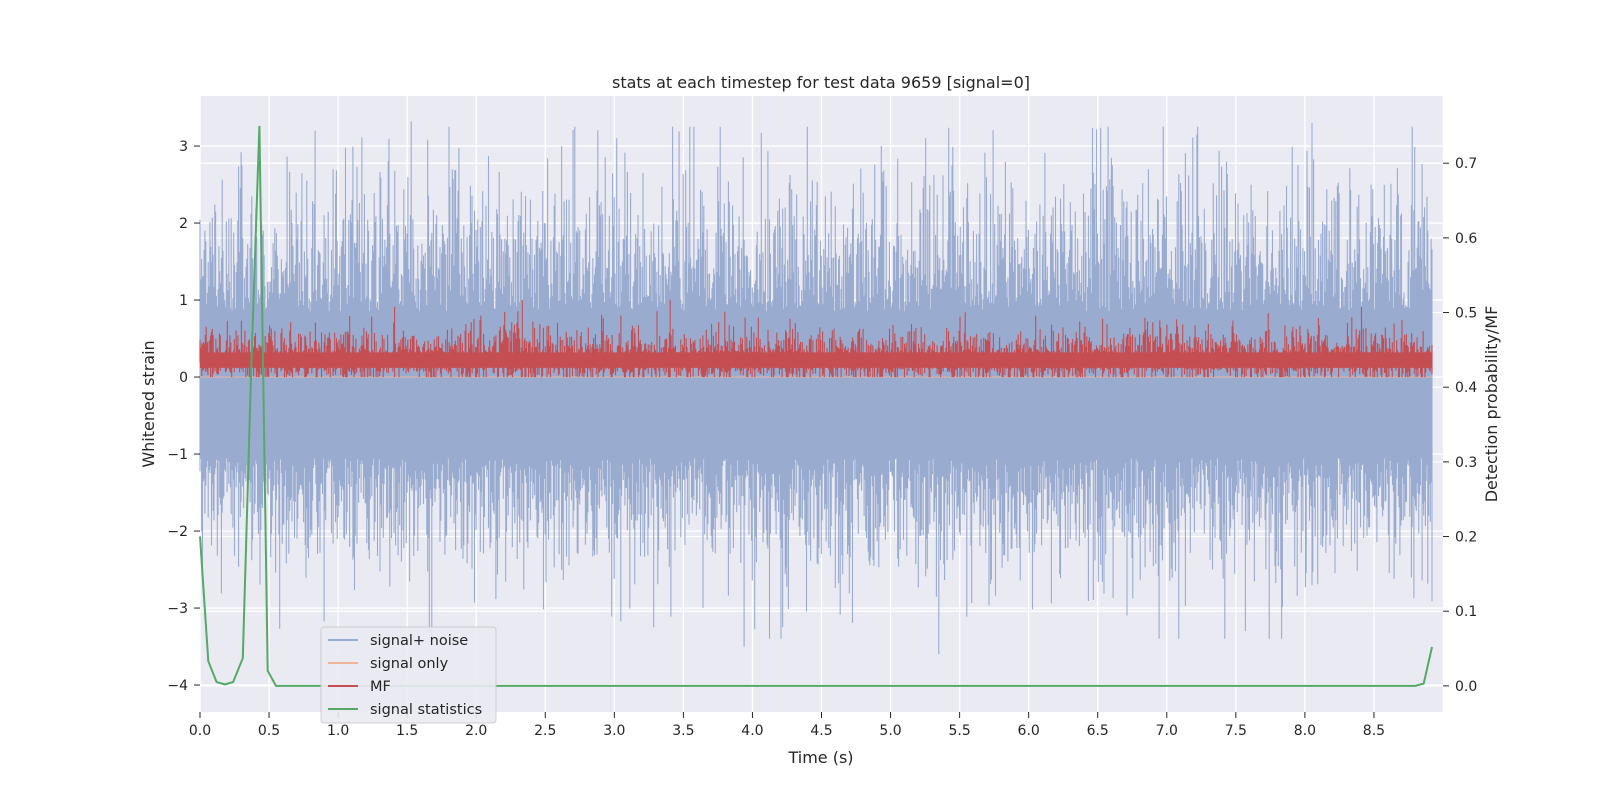 This screenshot has height=800, width=1600. Describe the element at coordinates (1029, 731) in the screenshot. I see `x-tick-label: 6.0` at that location.